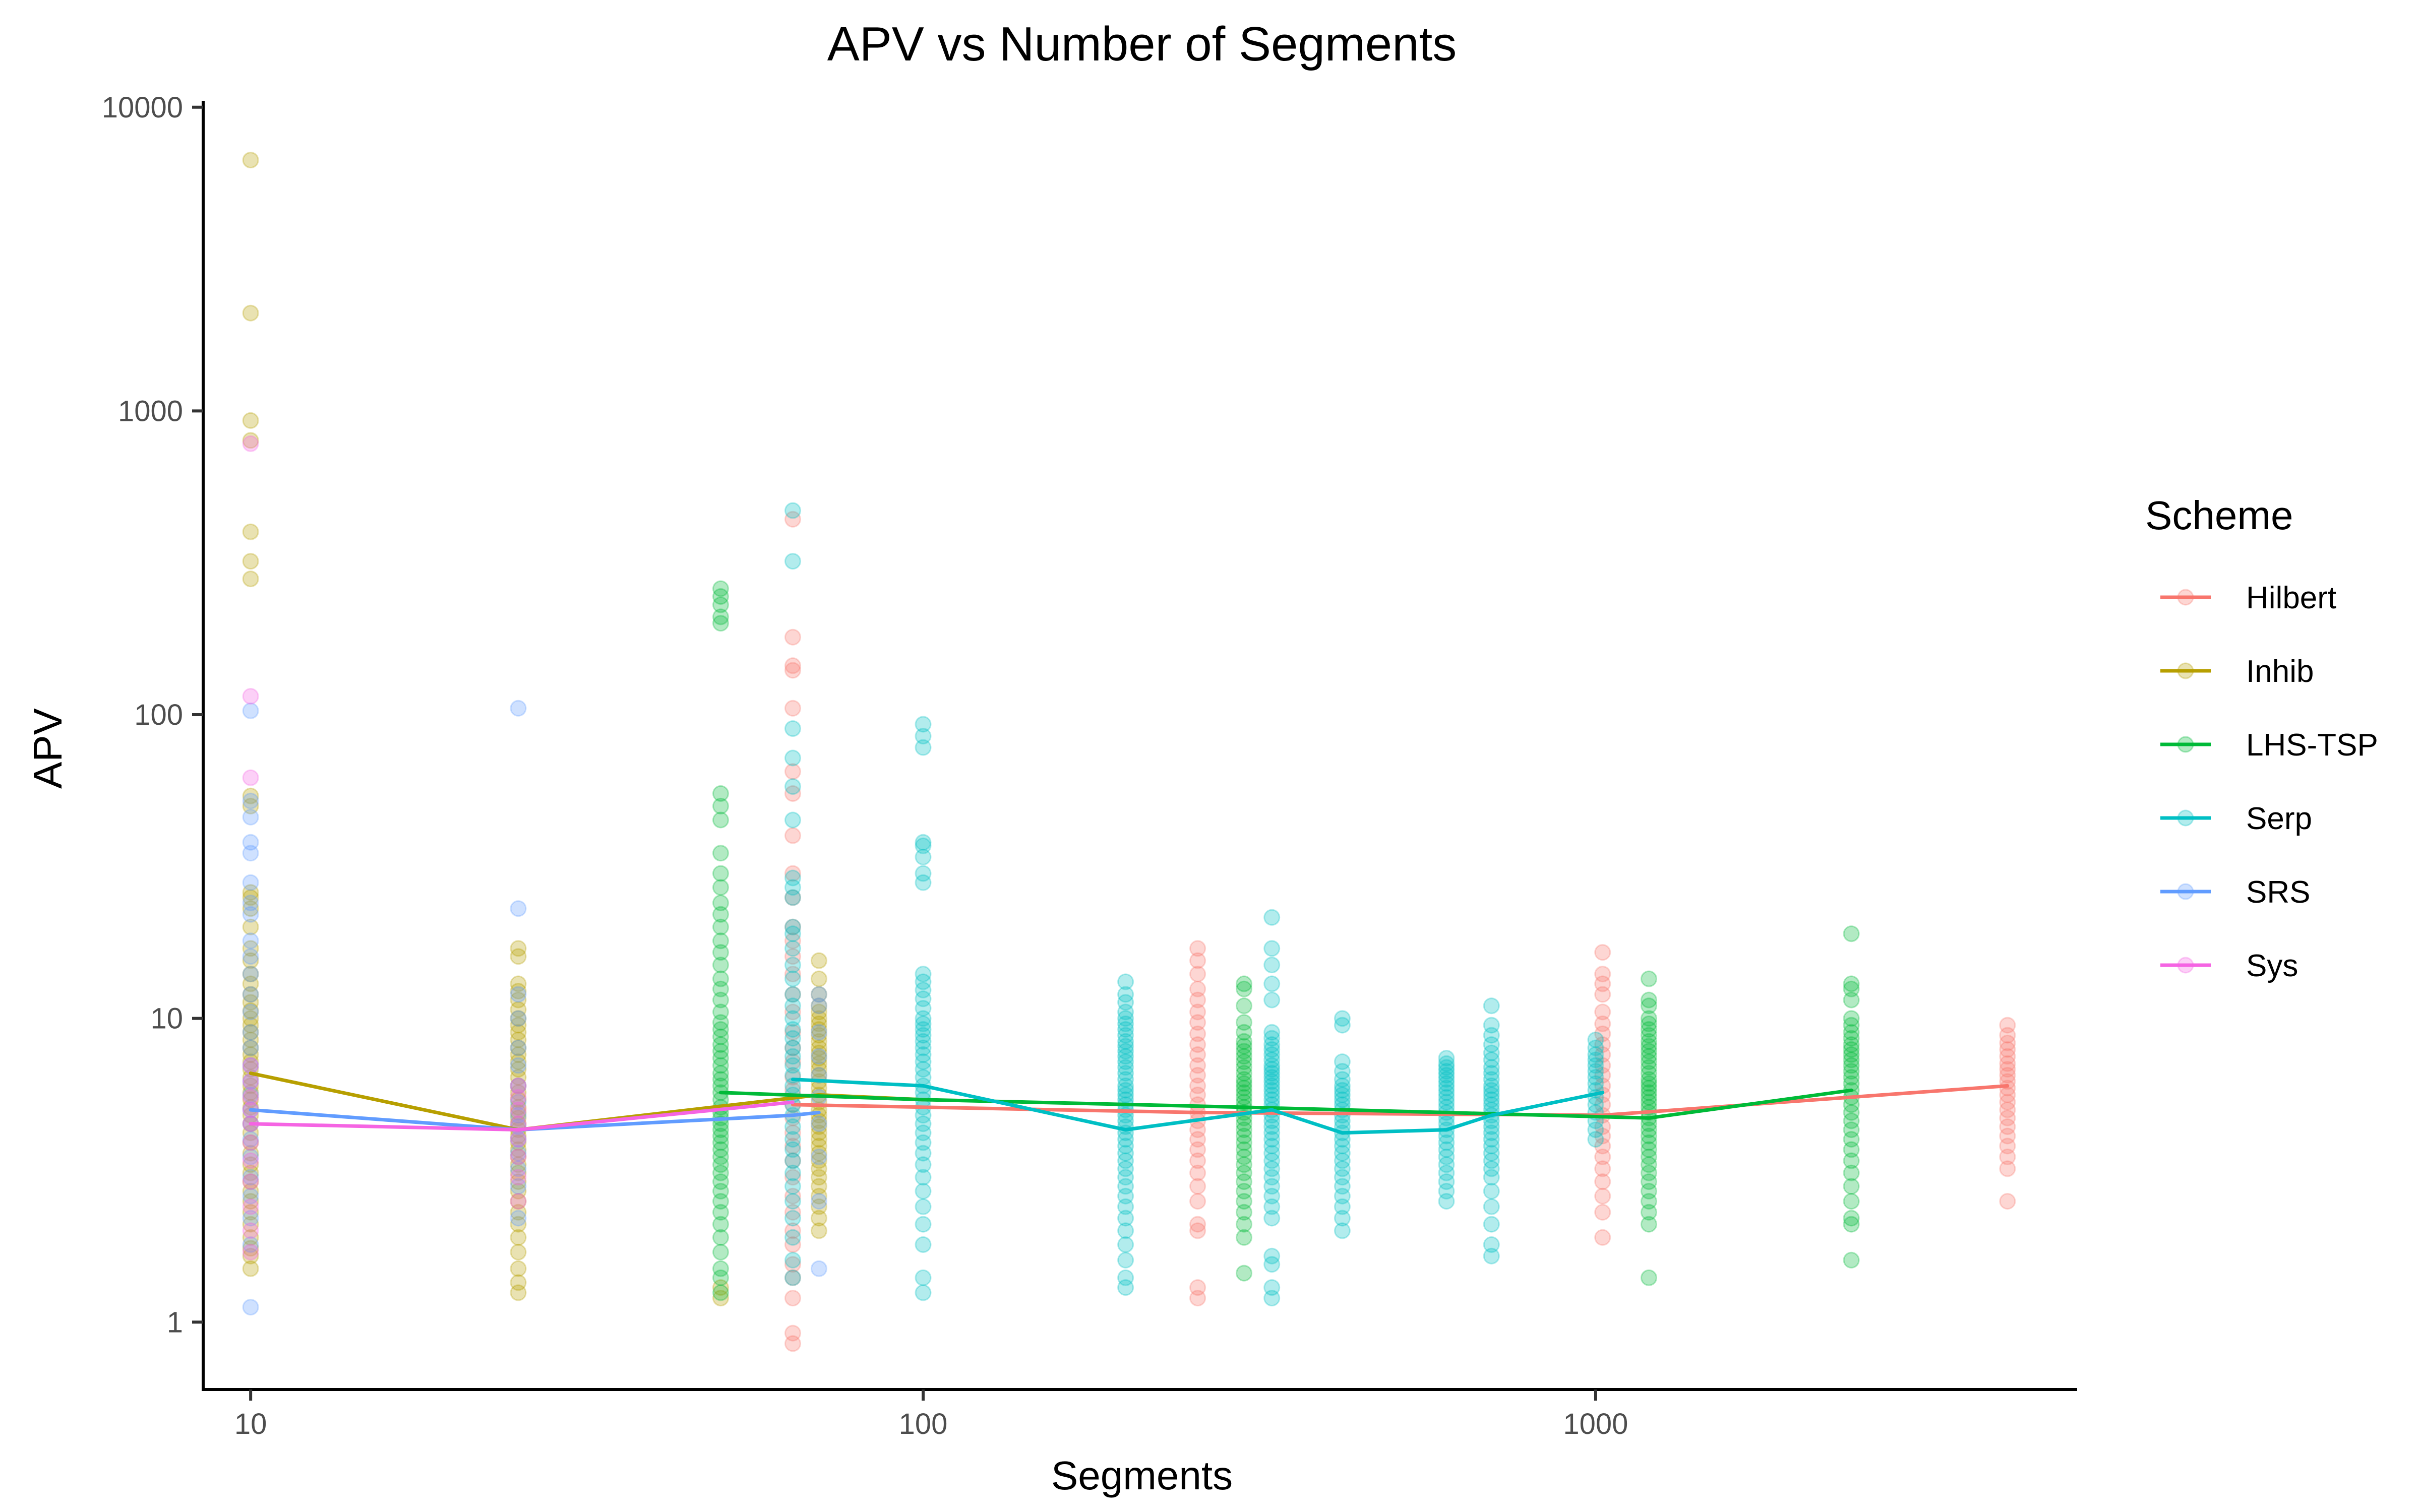 This screenshot has width=2420, height=1512. I want to click on legend-item-lhs-tsp: LHS-TSP, so click(2269, 745).